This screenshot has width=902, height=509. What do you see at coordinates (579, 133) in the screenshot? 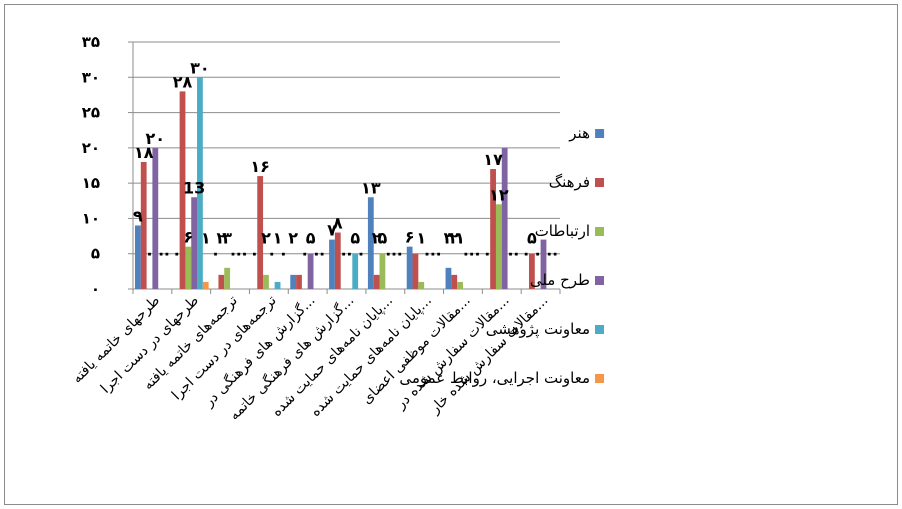
I see `legend-label: هنر` at bounding box center [579, 133].